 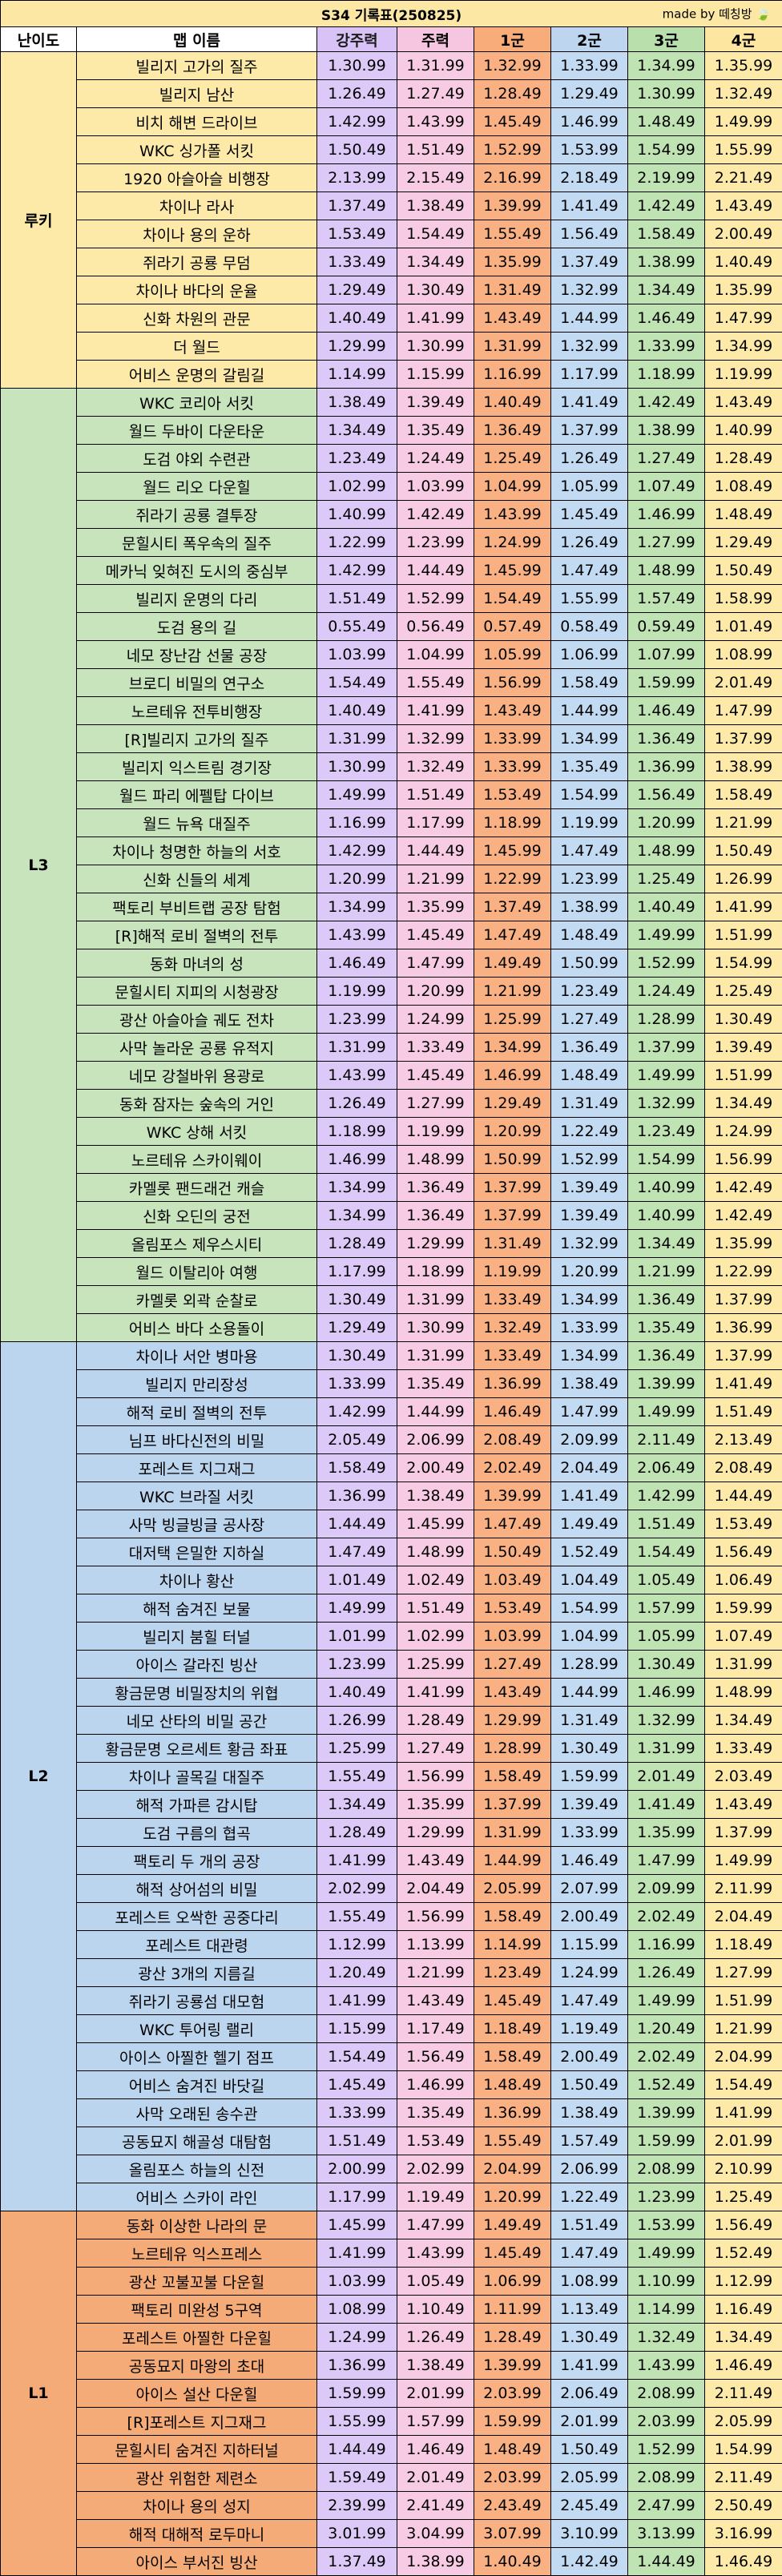 What do you see at coordinates (357, 1384) in the screenshot?
I see `time-strong-main: 1.33.99` at bounding box center [357, 1384].